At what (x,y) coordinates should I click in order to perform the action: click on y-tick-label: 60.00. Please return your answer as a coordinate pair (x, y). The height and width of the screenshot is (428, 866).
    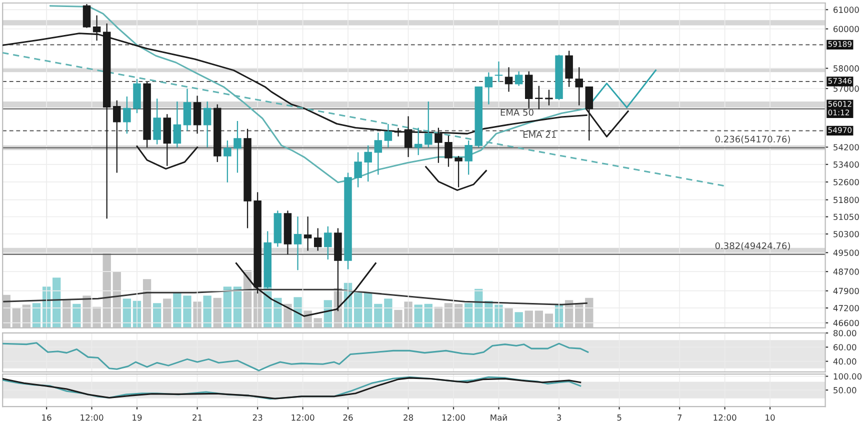
    Looking at the image, I should click on (845, 347).